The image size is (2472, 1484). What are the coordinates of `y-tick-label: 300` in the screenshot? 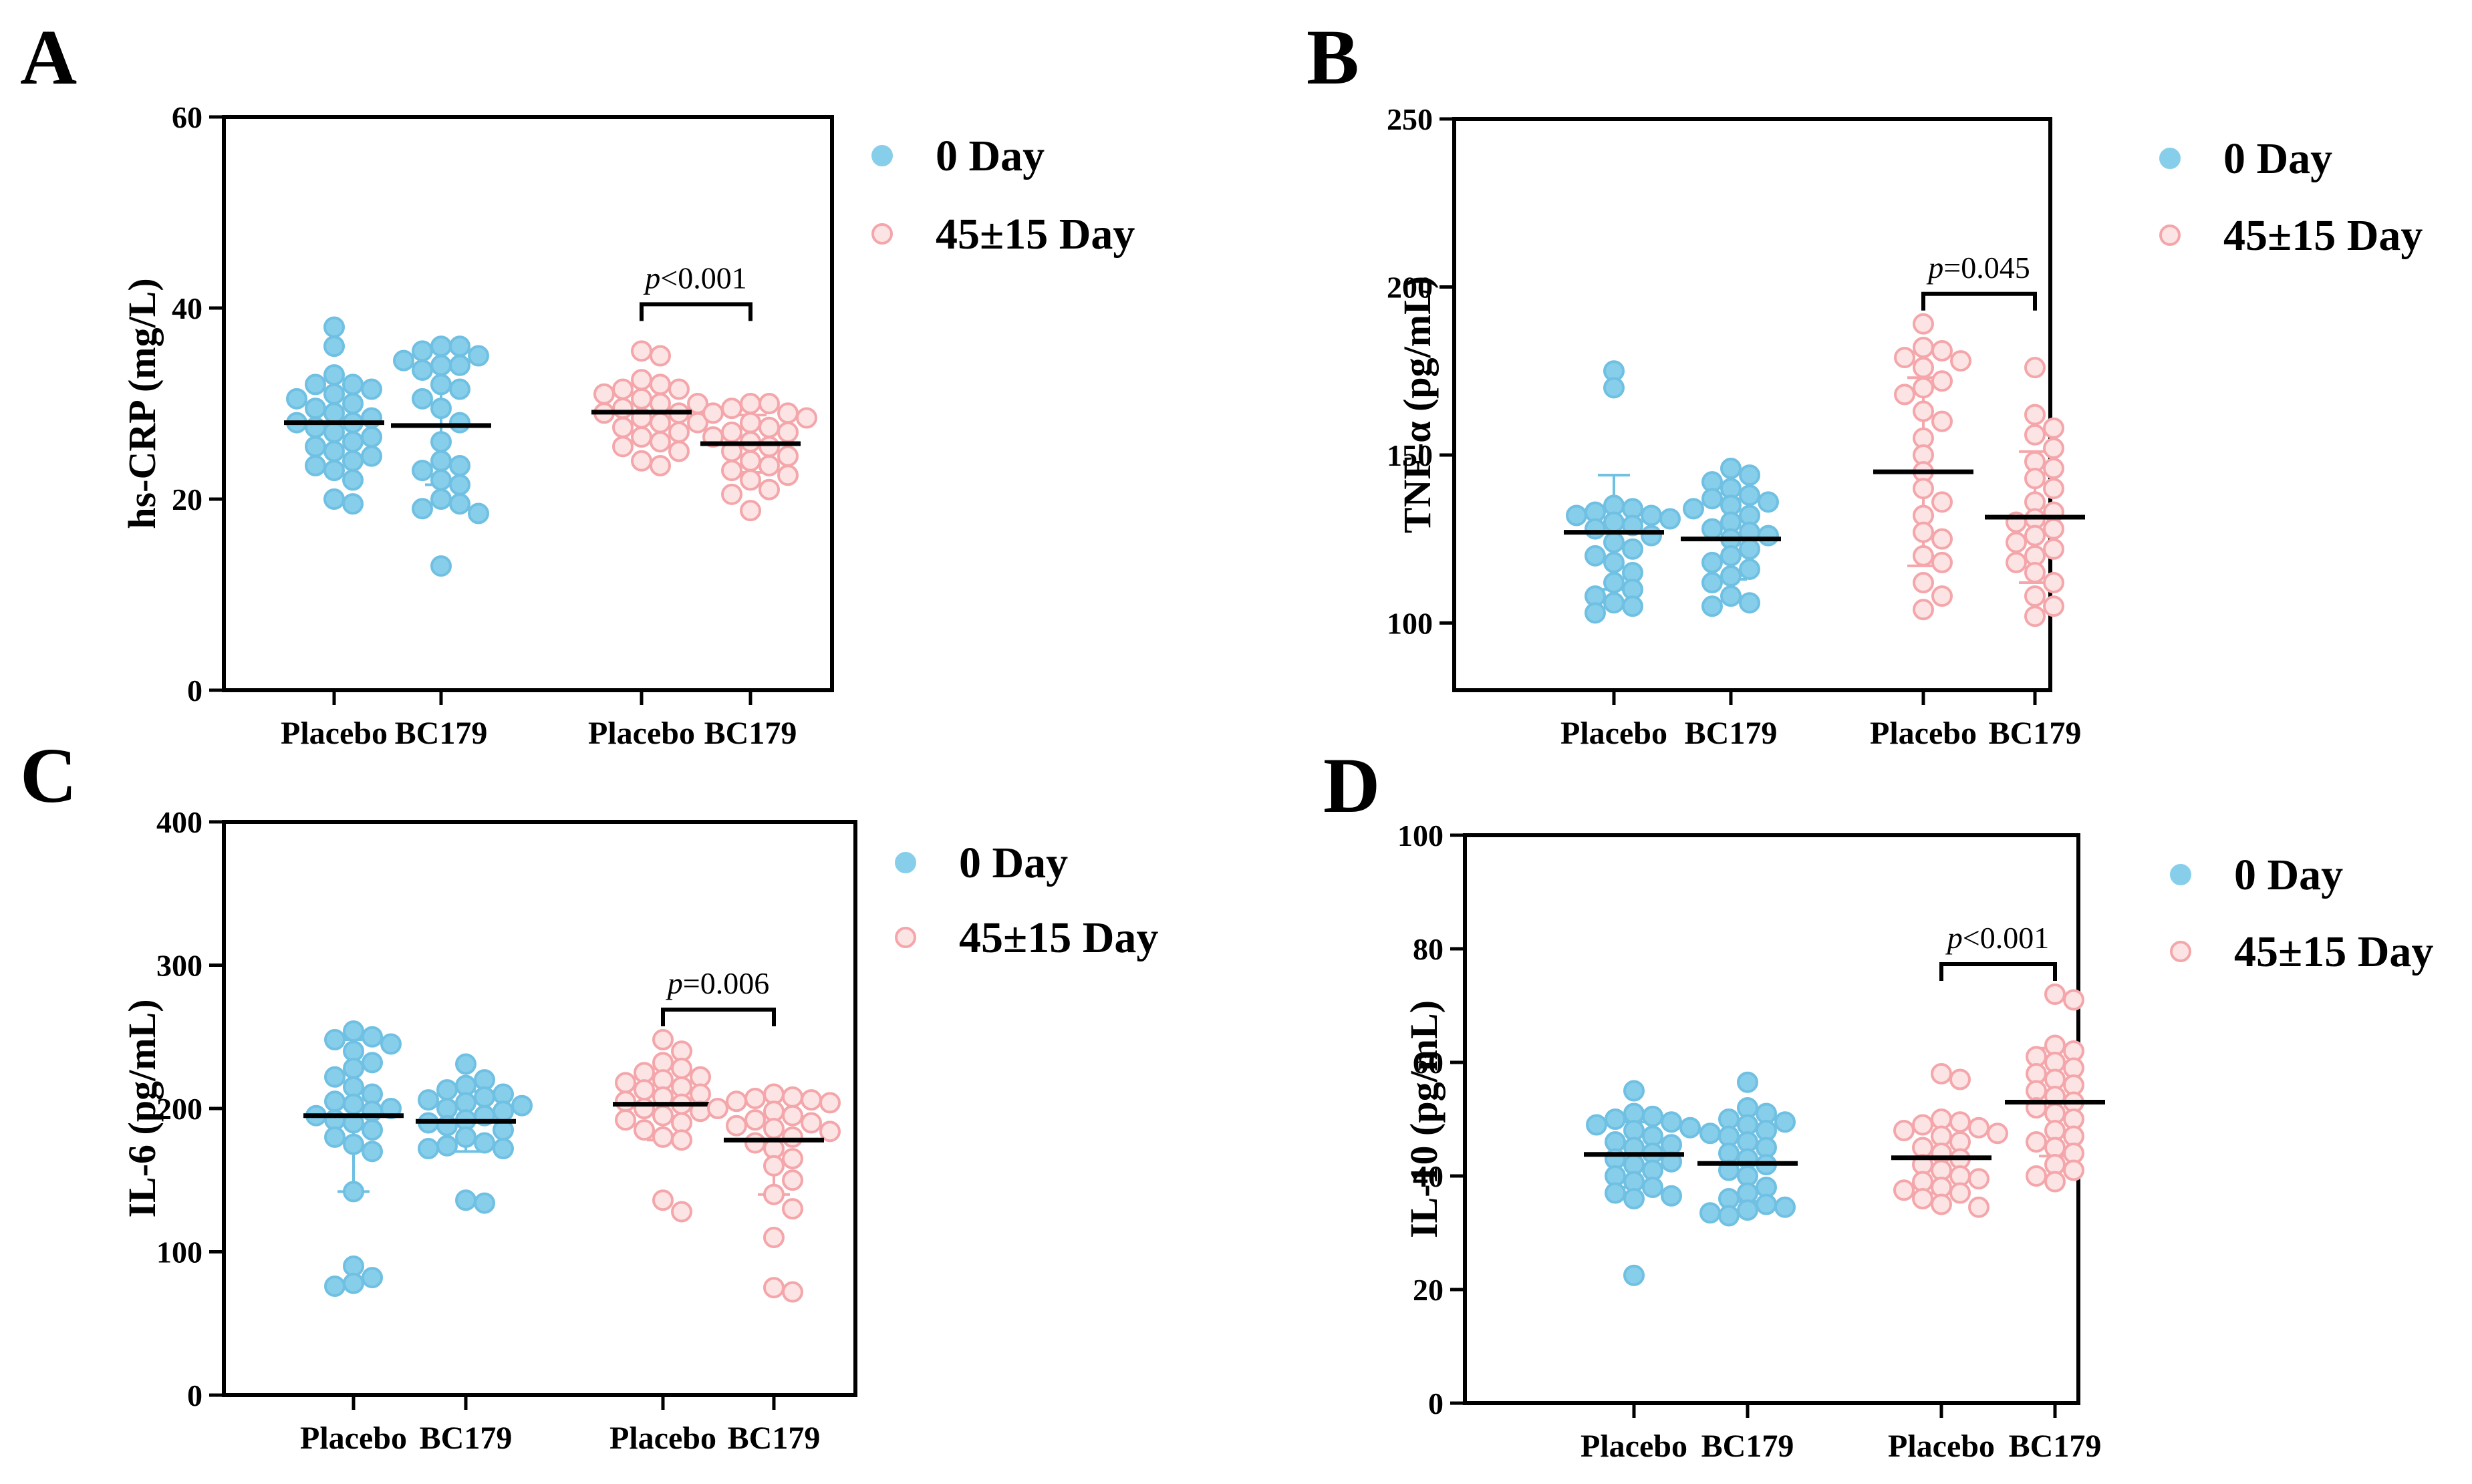 It's located at (179, 966).